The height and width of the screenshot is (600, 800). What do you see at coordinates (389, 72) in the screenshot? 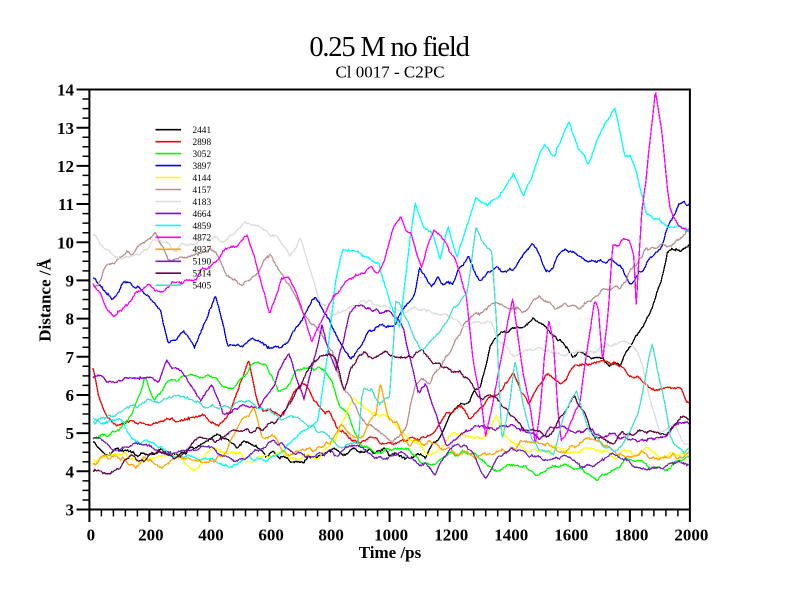
I see `svg-text: Cl 0017 - C2PC` at bounding box center [389, 72].